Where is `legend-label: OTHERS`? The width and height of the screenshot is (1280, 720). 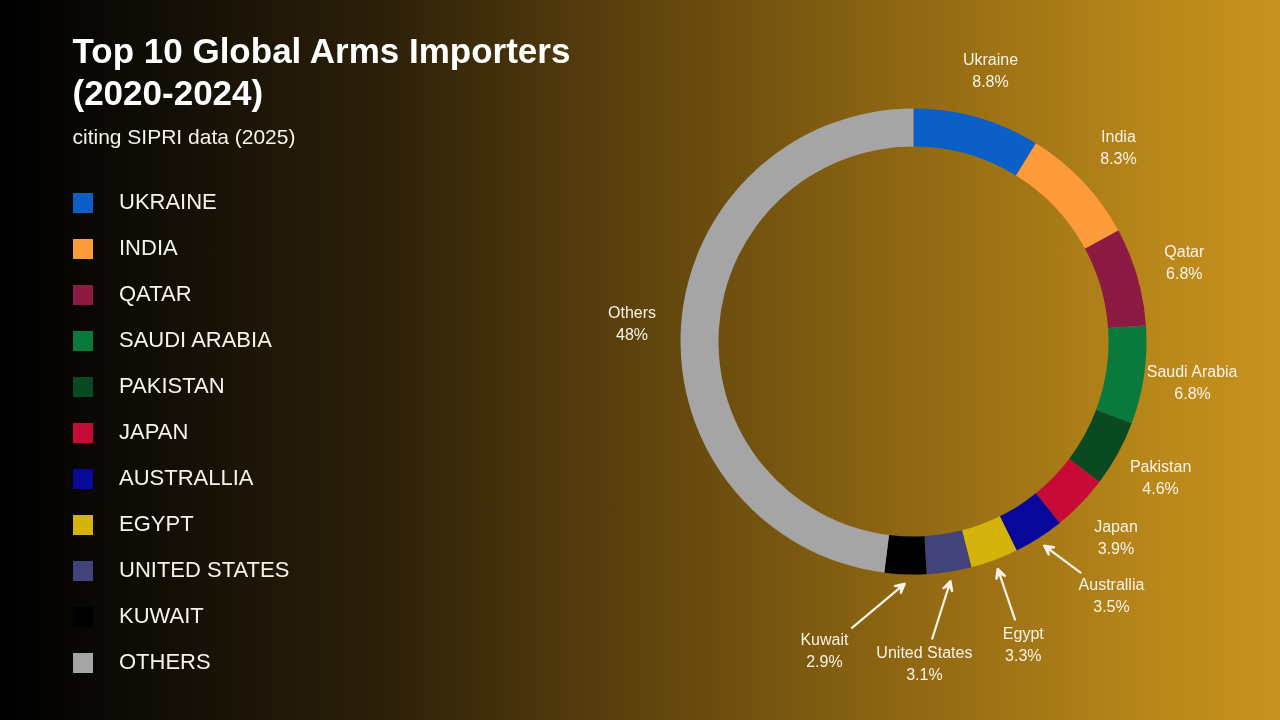 legend-label: OTHERS is located at coordinates (165, 662).